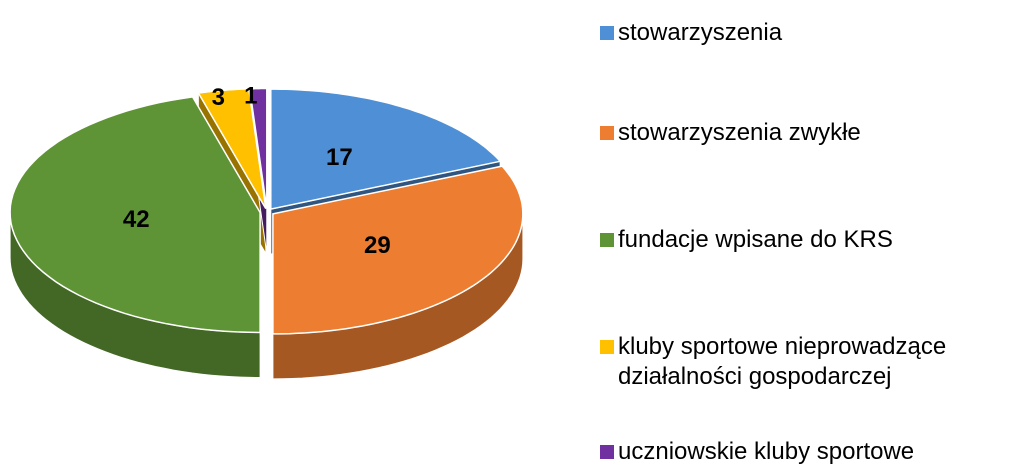 The height and width of the screenshot is (467, 1030). What do you see at coordinates (700, 32) in the screenshot?
I see `legend-label: stowarzyszenia` at bounding box center [700, 32].